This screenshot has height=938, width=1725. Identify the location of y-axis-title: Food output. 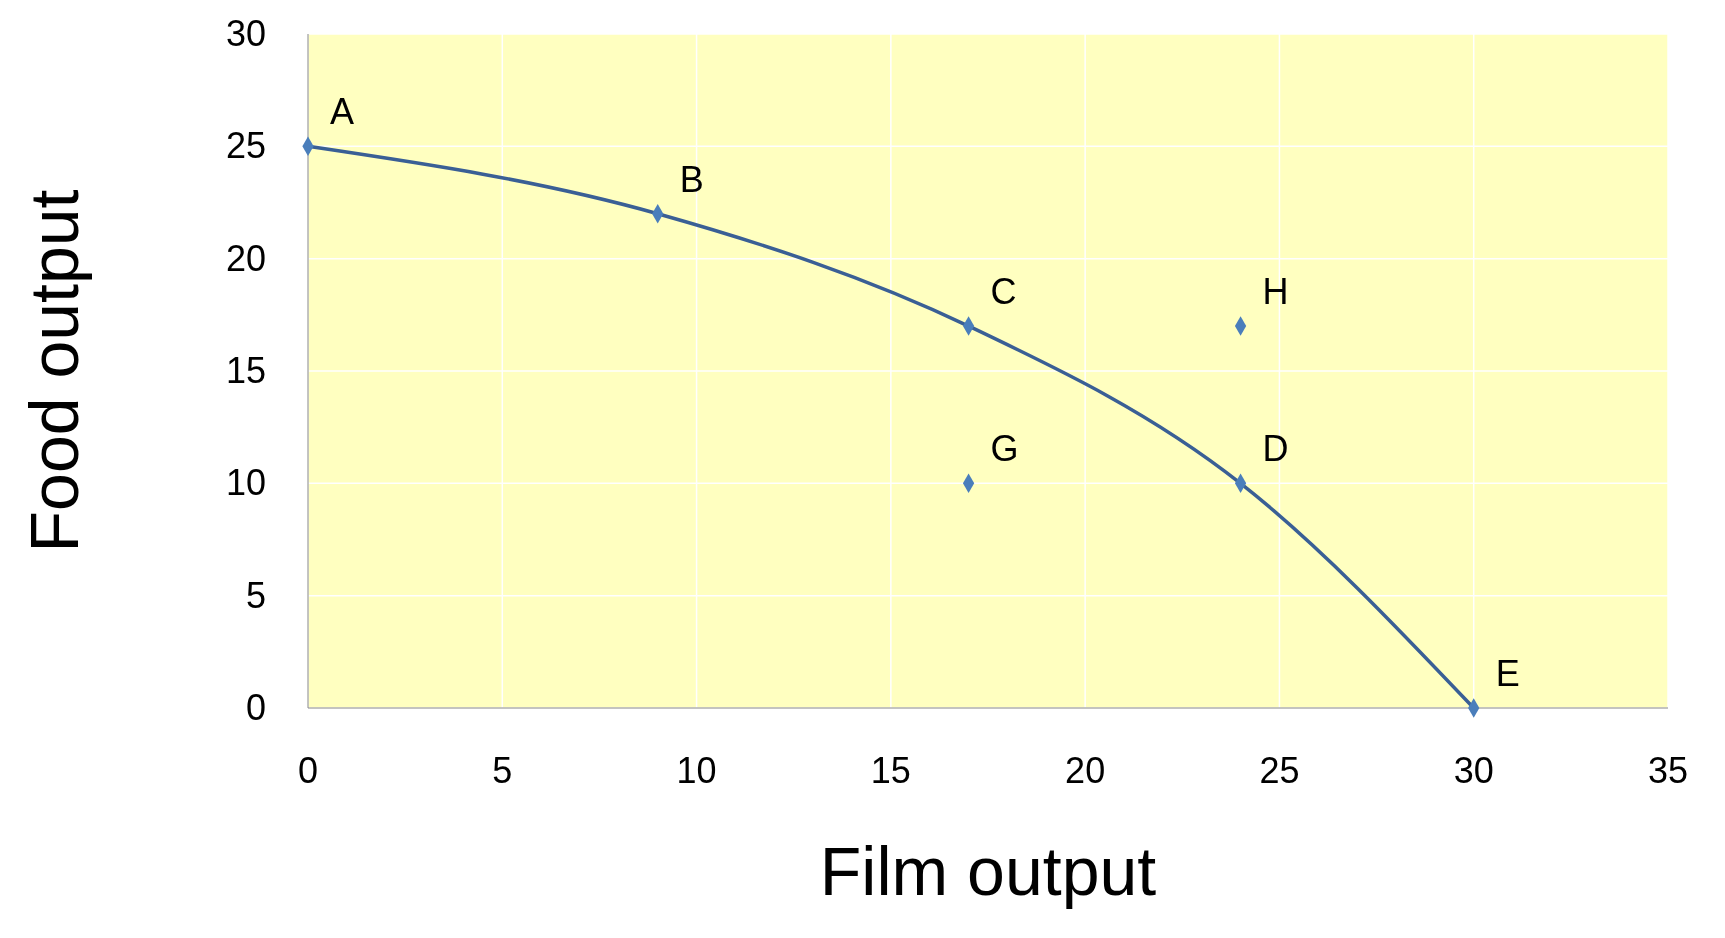
(54, 371).